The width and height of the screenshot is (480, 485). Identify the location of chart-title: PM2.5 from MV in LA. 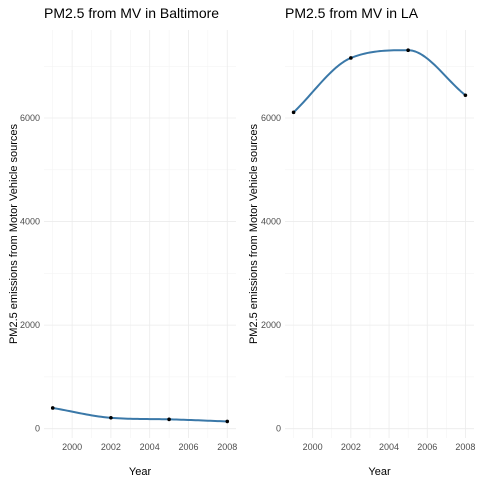
(352, 13).